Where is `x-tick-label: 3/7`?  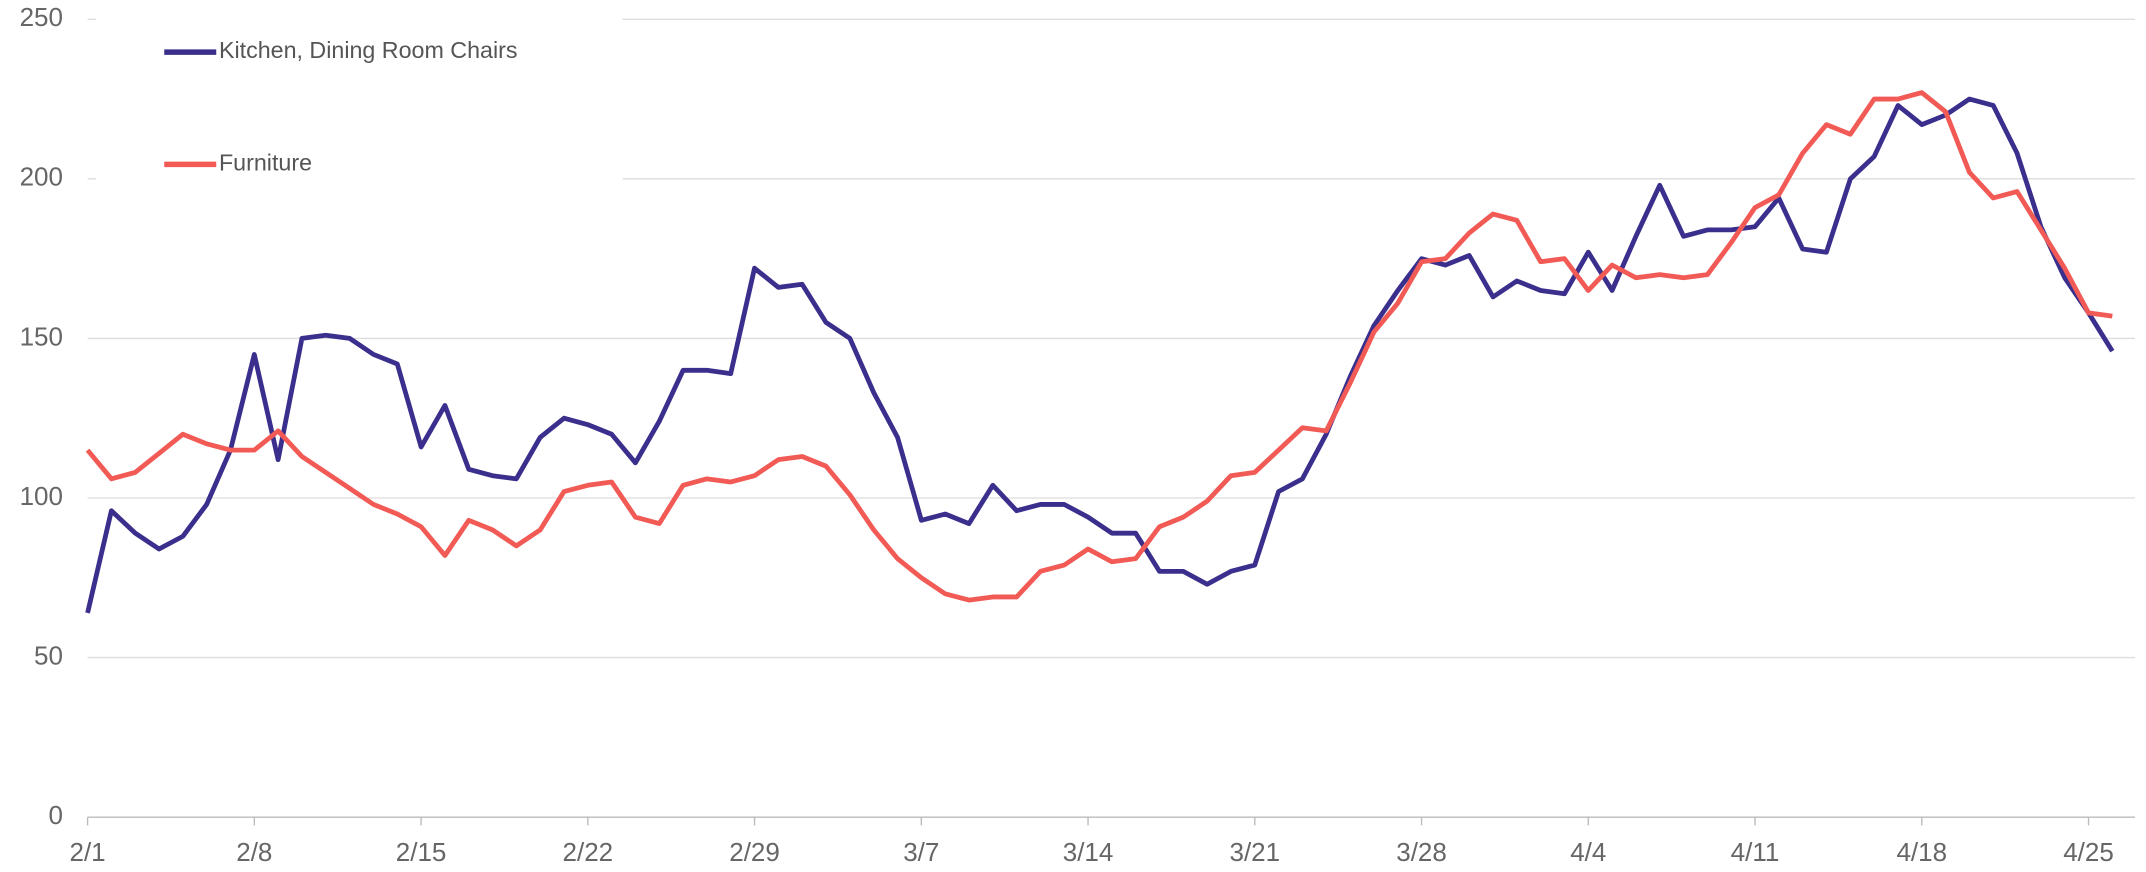
x-tick-label: 3/7 is located at coordinates (921, 852).